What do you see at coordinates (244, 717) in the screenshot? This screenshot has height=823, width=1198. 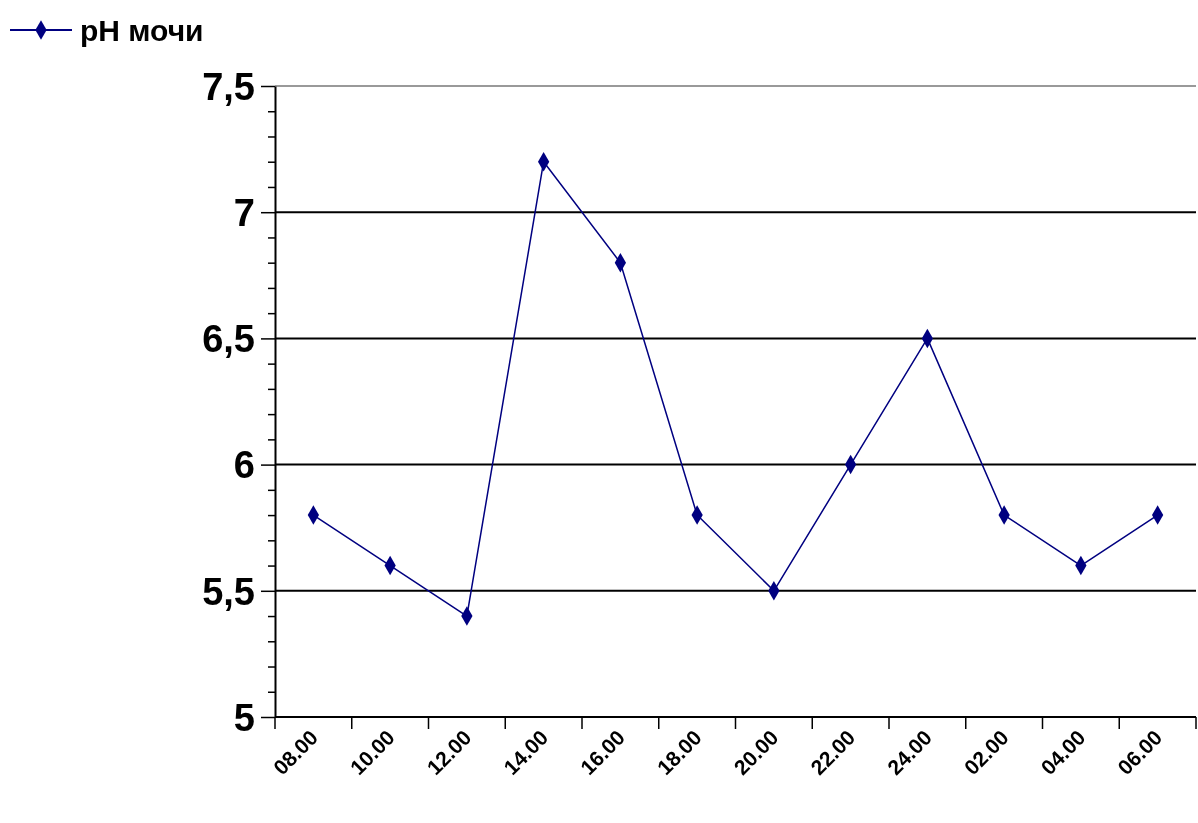 I see `y-tick-label: 5` at bounding box center [244, 717].